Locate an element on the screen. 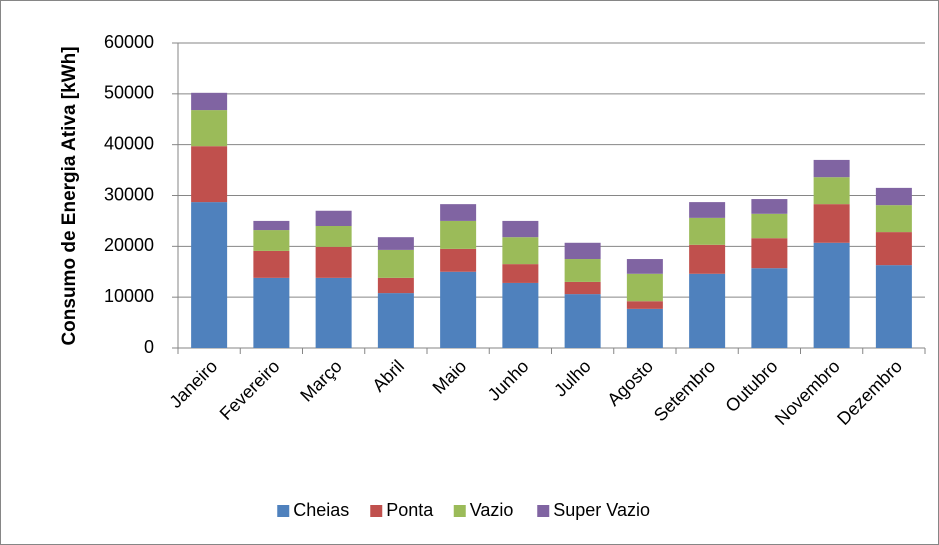 The height and width of the screenshot is (545, 939). legend-label: Ponta is located at coordinates (410, 510).